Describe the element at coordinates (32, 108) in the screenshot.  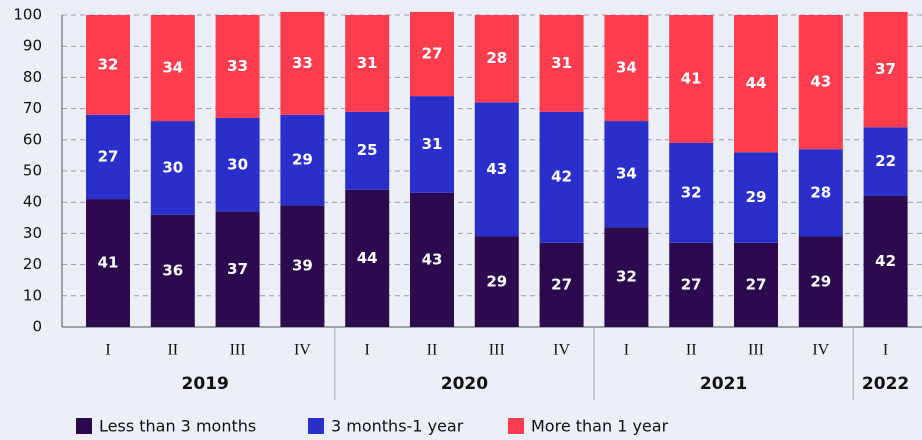
I see `y-tick-label: 70` at that location.